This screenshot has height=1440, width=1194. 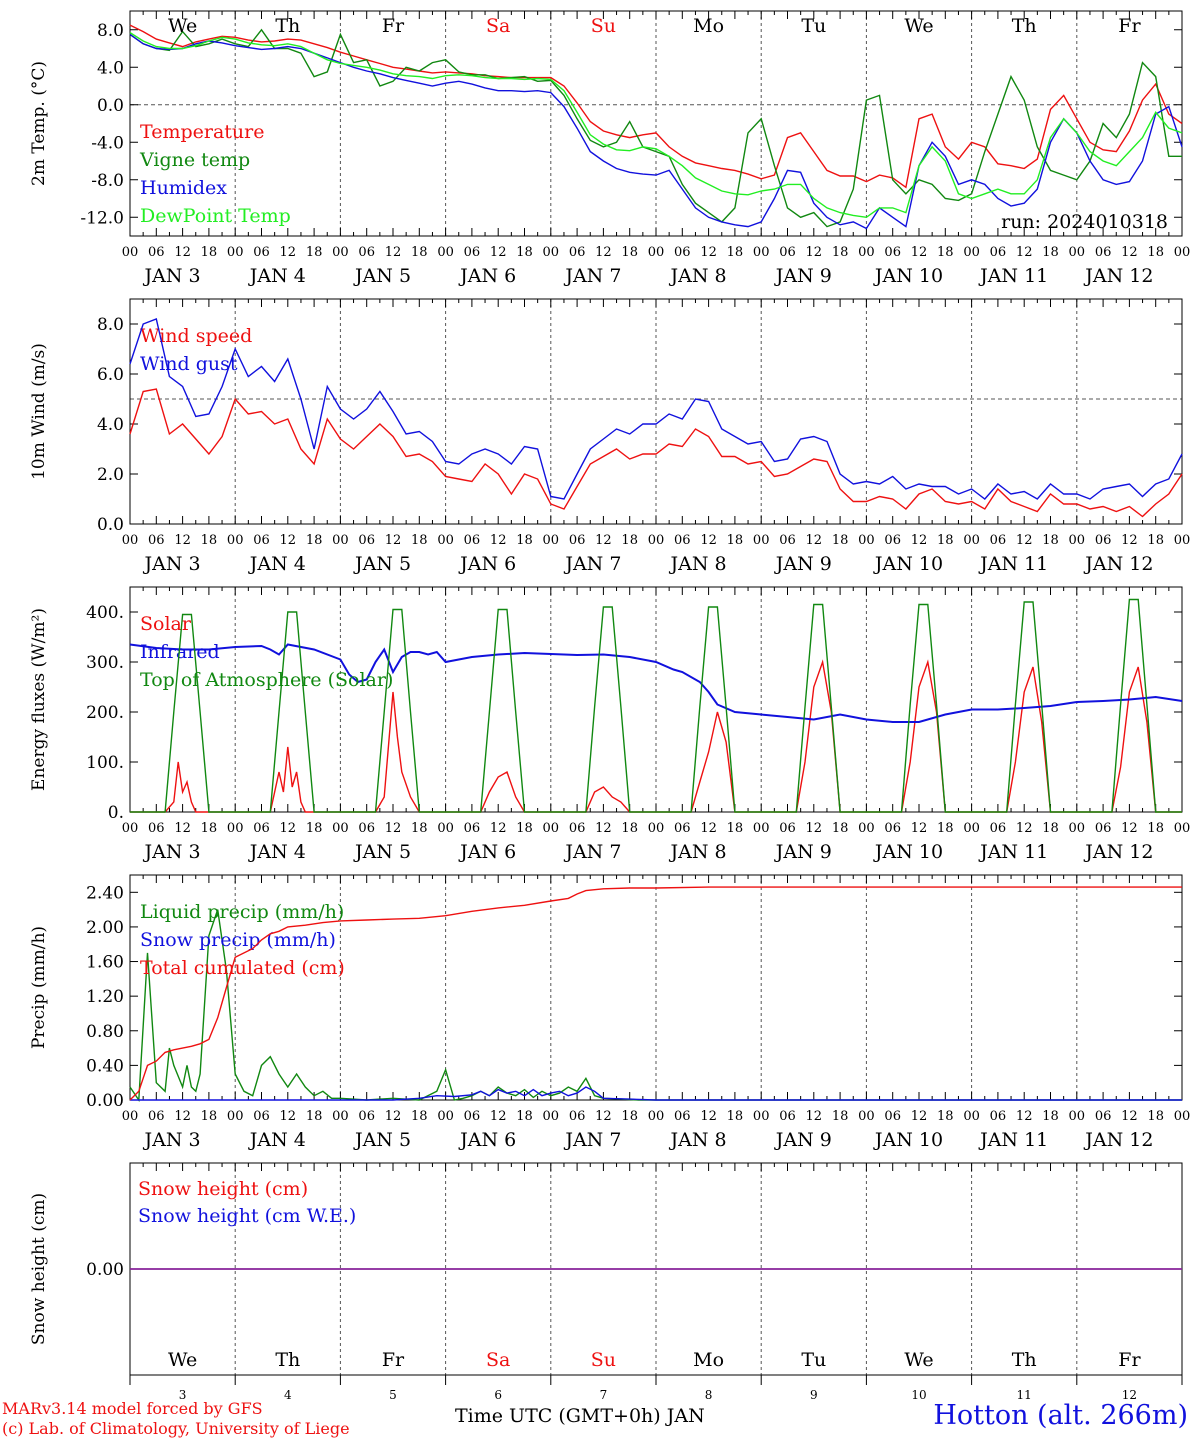 I want to click on day-number-label: 8, so click(x=709, y=1395).